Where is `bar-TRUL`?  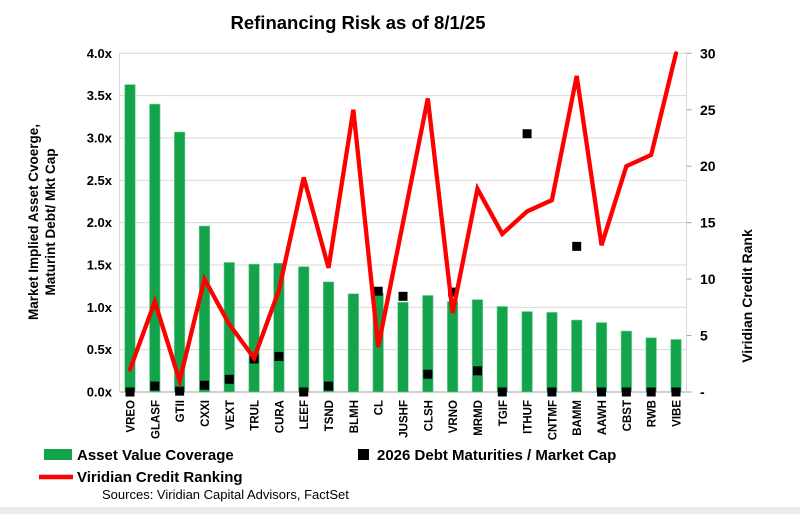
bar-TRUL is located at coordinates (254, 328).